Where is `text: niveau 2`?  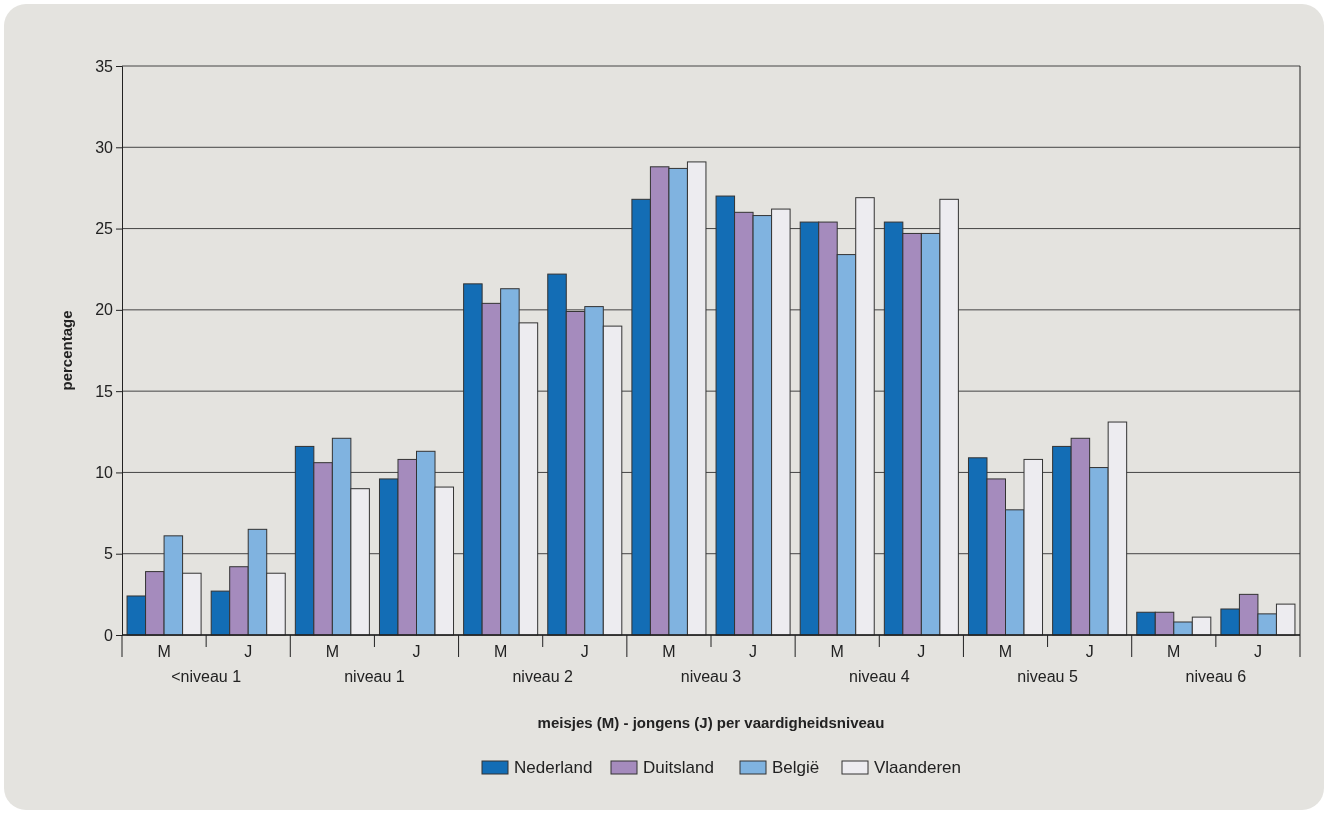
text: niveau 2 is located at coordinates (543, 676).